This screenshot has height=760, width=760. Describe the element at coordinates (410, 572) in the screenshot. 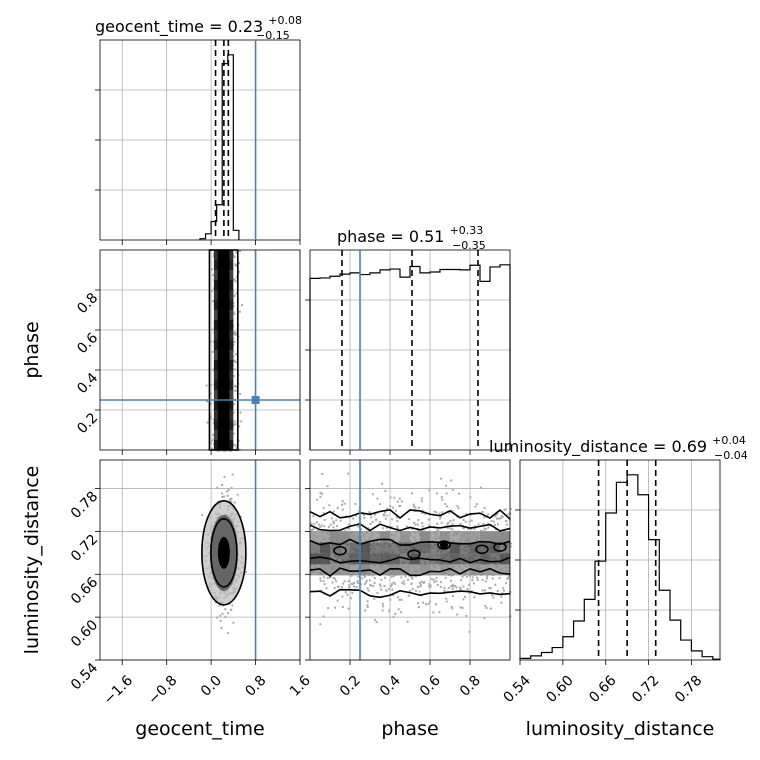

I see `contour-mid-bottom` at that location.